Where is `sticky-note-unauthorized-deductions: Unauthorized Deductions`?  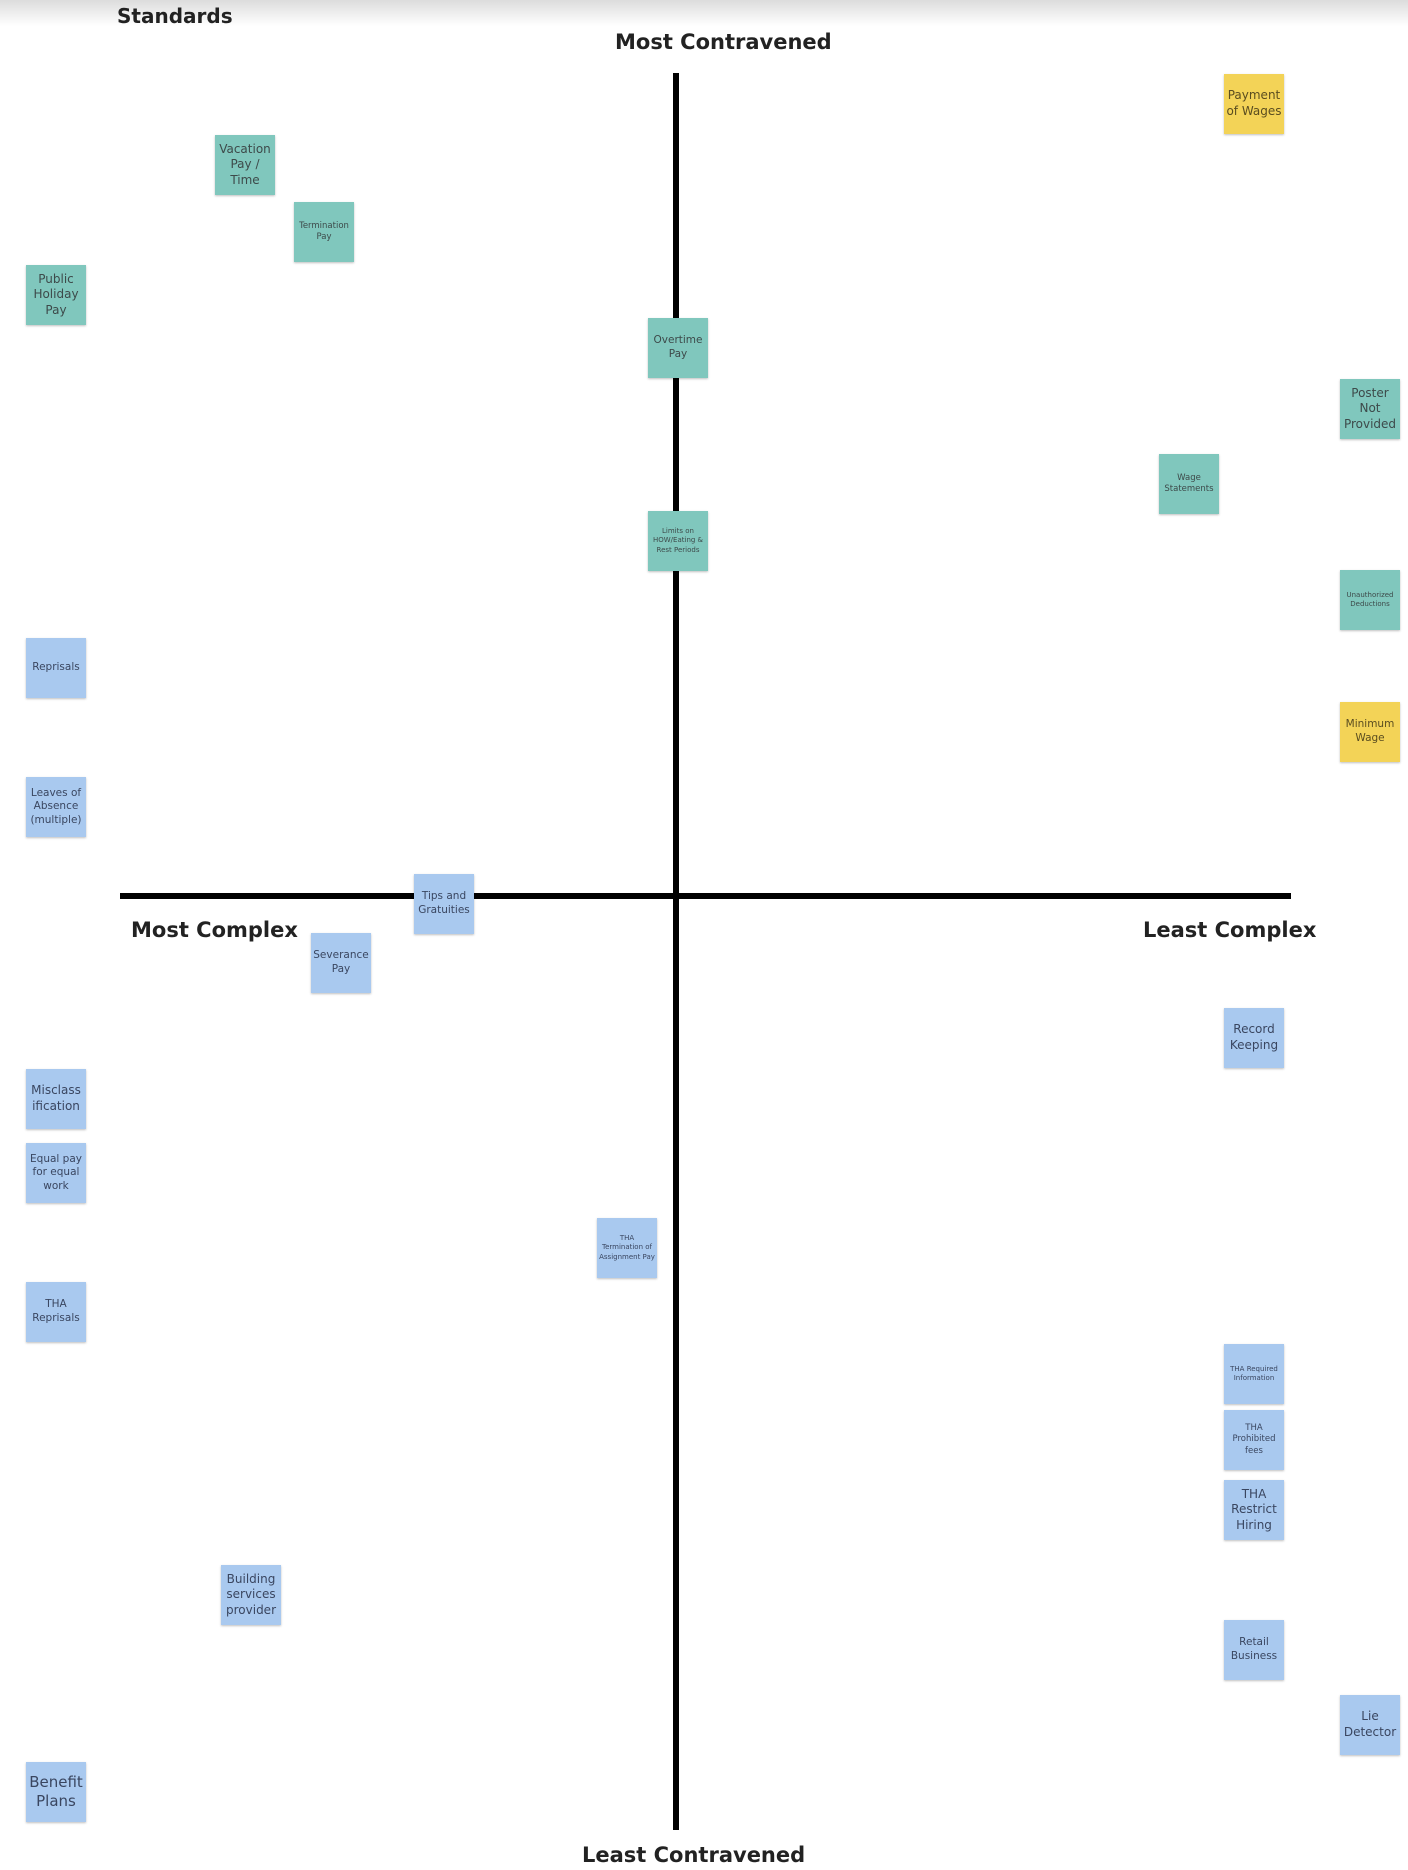 sticky-note-unauthorized-deductions: Unauthorized Deductions is located at coordinates (1370, 600).